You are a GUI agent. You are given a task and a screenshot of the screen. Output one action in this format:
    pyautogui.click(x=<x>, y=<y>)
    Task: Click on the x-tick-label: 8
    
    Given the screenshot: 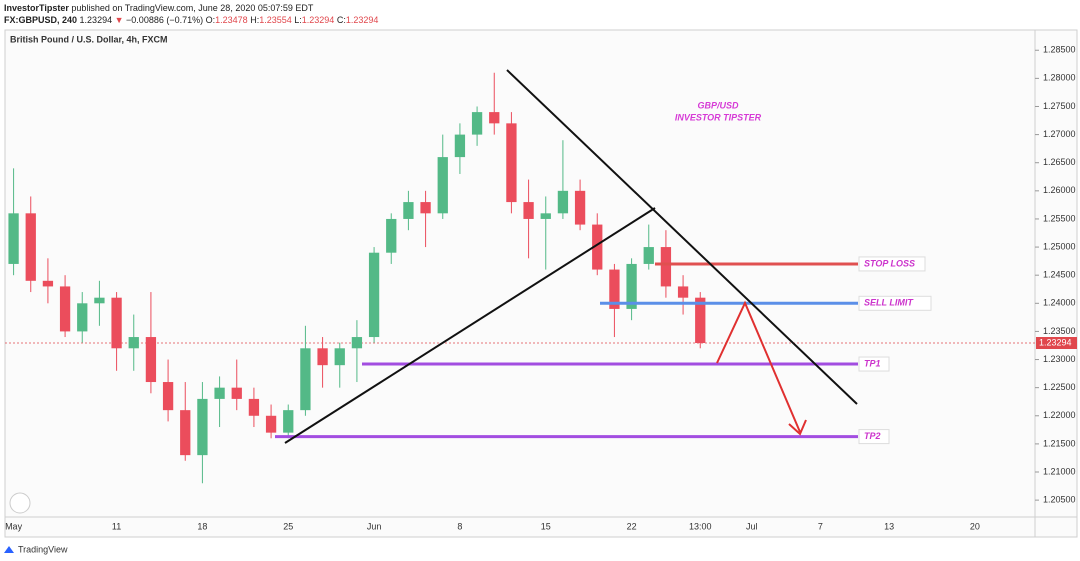 What is the action you would take?
    pyautogui.click(x=459, y=526)
    